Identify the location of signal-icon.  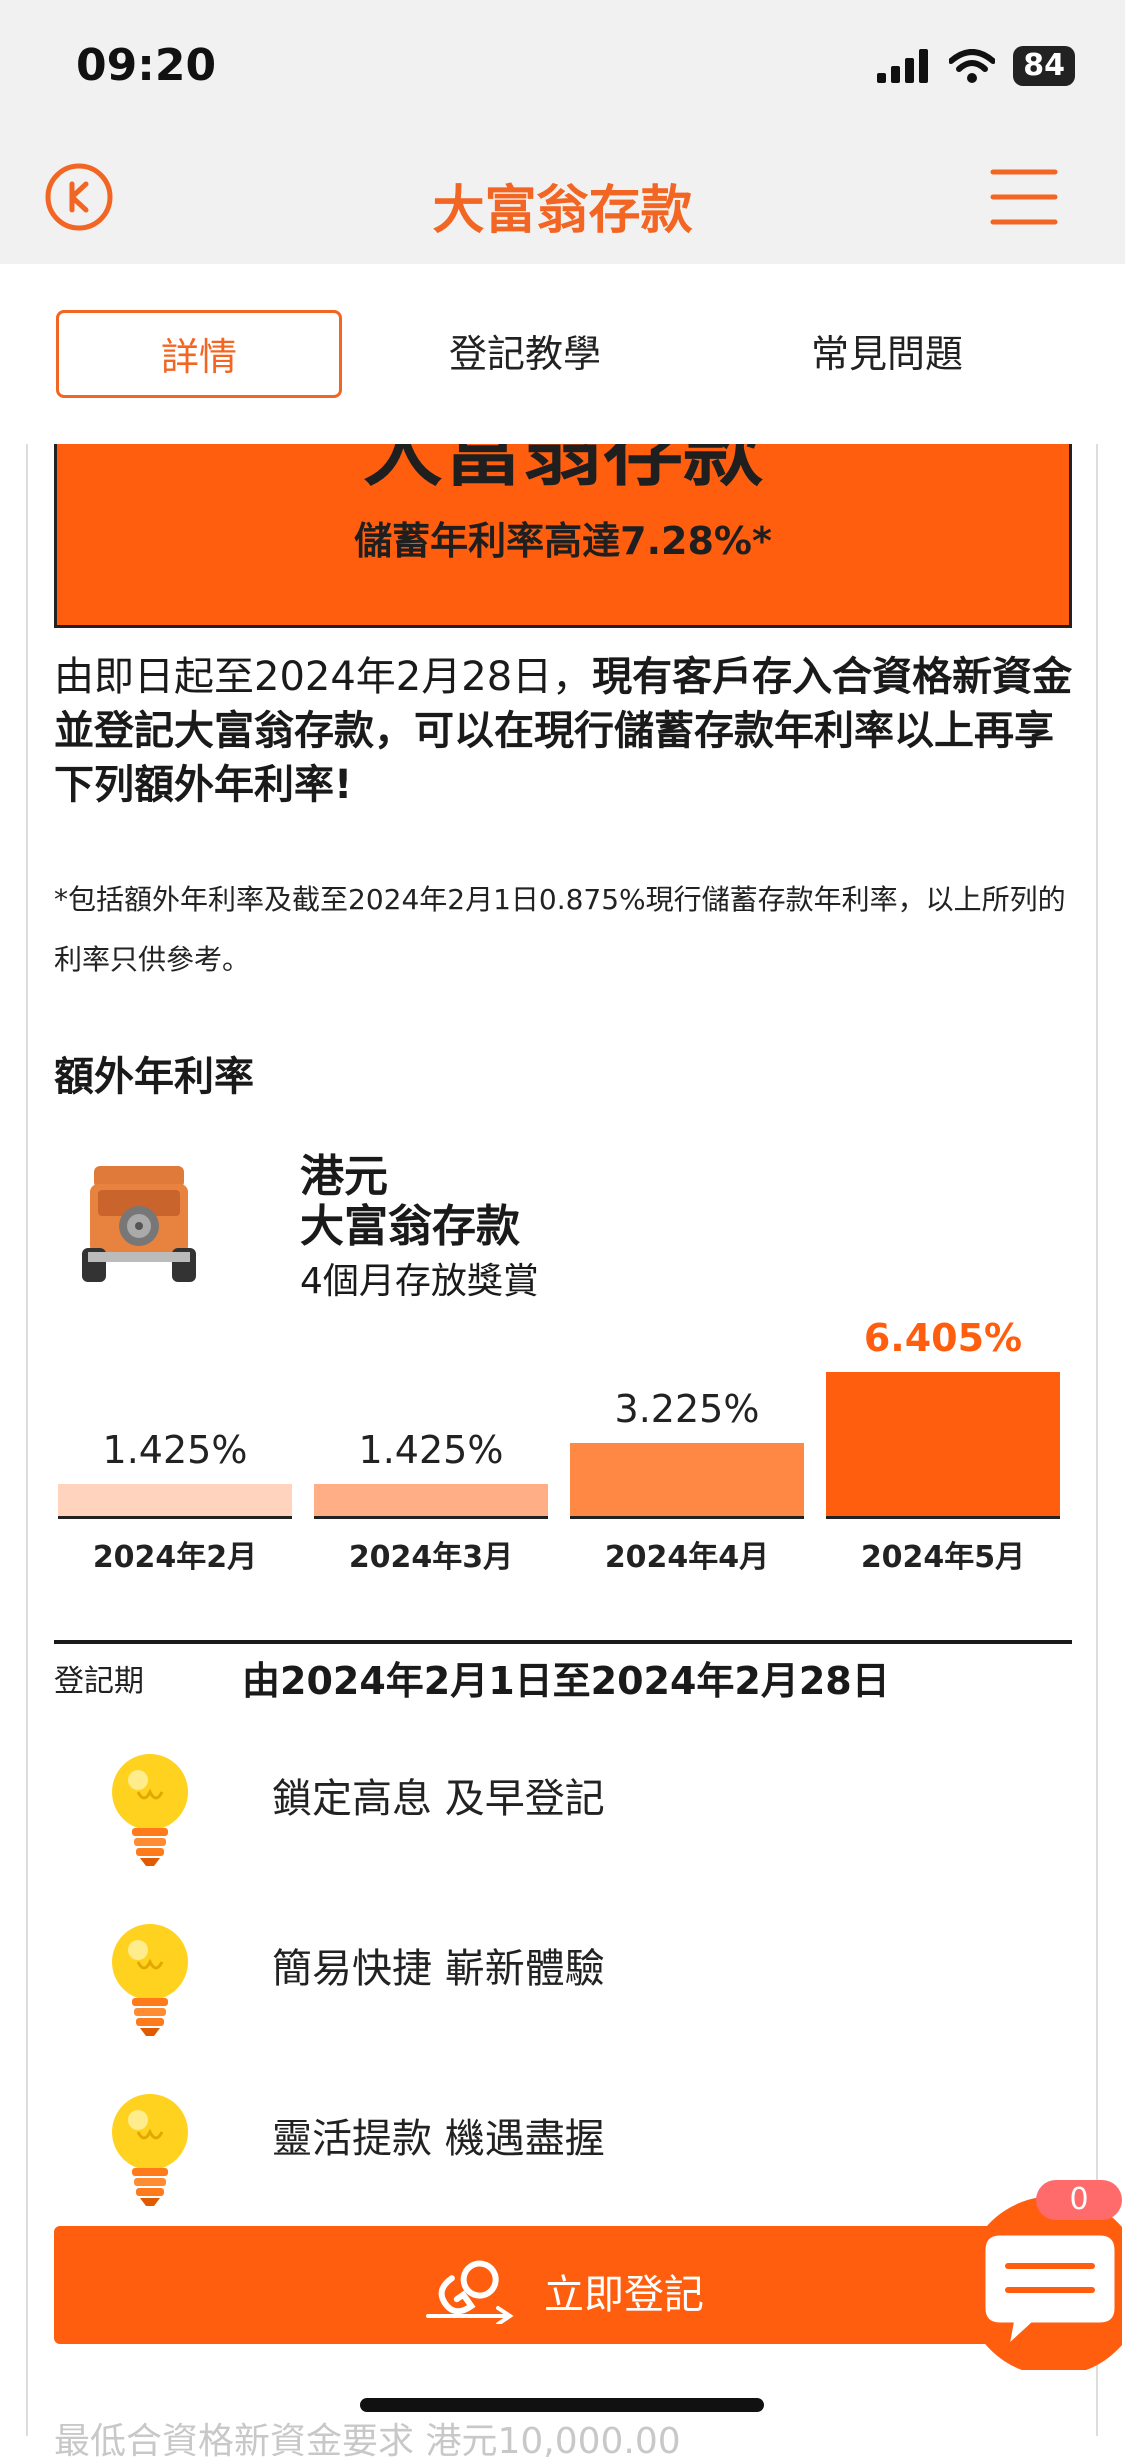
(903, 66).